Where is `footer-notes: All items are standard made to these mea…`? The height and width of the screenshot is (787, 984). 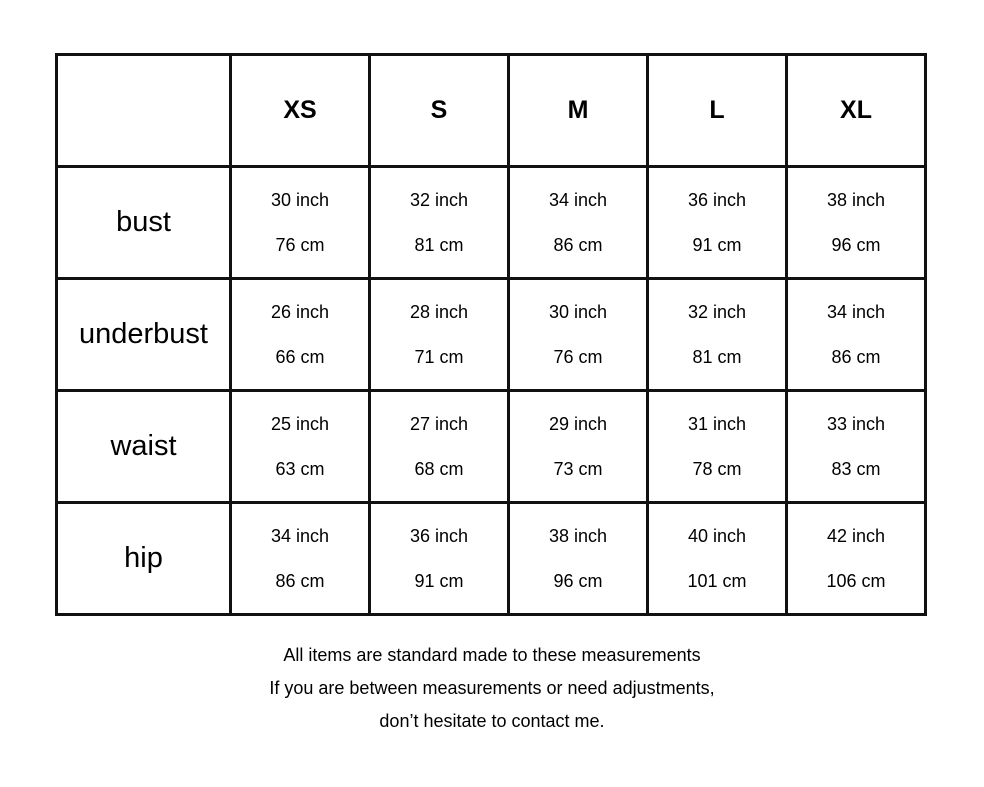 footer-notes: All items are standard made to these mea… is located at coordinates (492, 691).